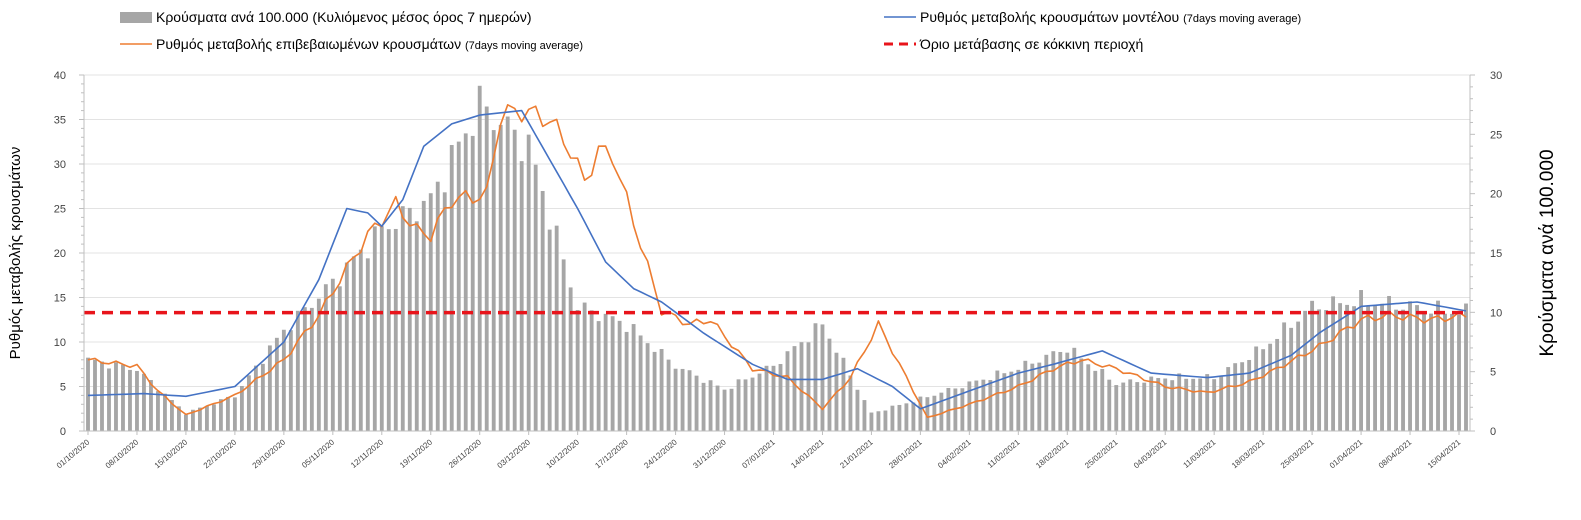 The width and height of the screenshot is (1581, 520). What do you see at coordinates (367, 453) in the screenshot?
I see `x-tick-label: 12/11/2020` at bounding box center [367, 453].